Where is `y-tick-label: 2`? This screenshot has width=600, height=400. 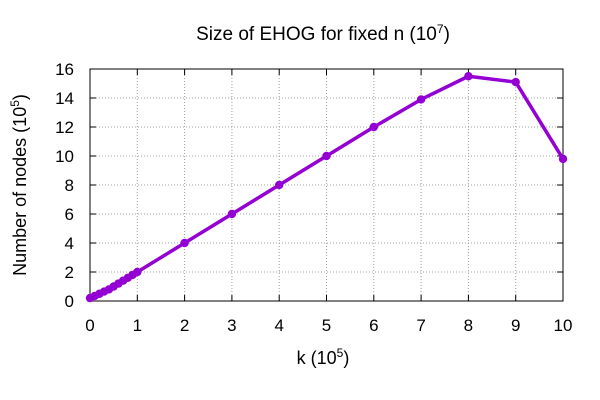
y-tick-label: 2 is located at coordinates (69, 272).